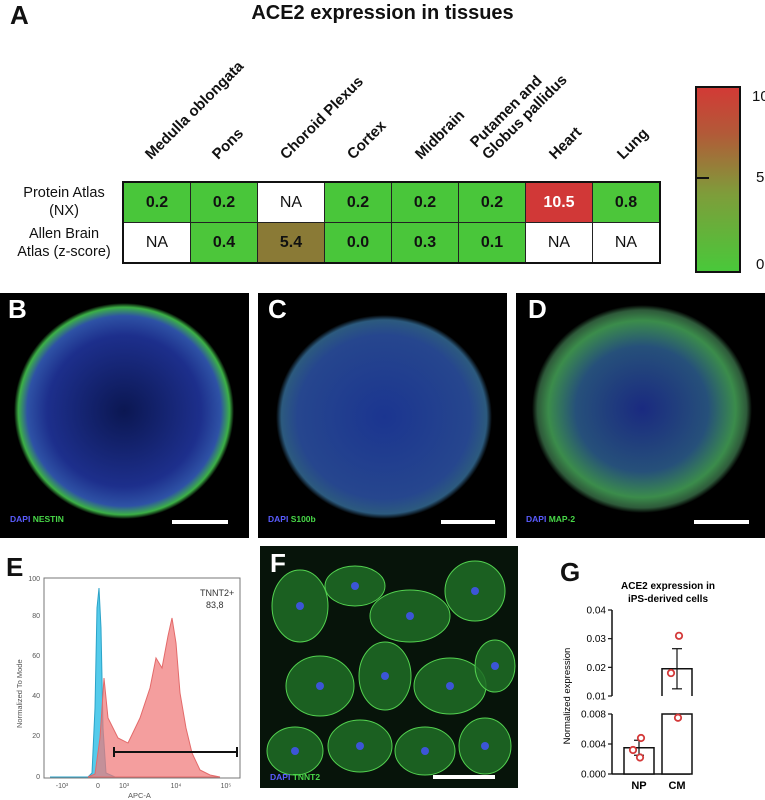 The height and width of the screenshot is (800, 765). I want to click on row-label-text: Protein Atlas (NX), so click(64, 202).